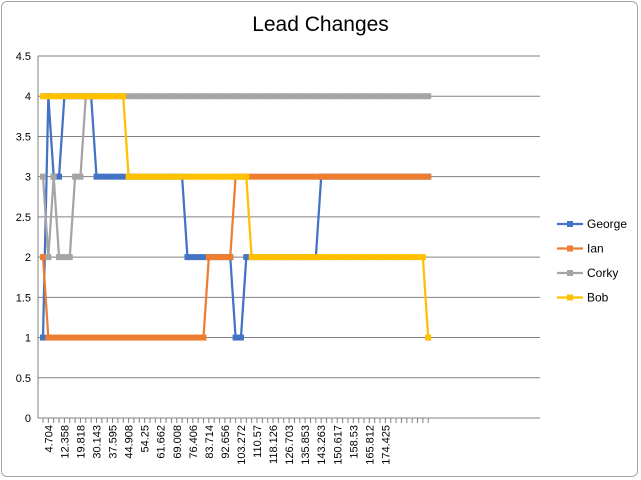  Describe the element at coordinates (306, 445) in the screenshot. I see `x-tick-label: 135.853` at that location.